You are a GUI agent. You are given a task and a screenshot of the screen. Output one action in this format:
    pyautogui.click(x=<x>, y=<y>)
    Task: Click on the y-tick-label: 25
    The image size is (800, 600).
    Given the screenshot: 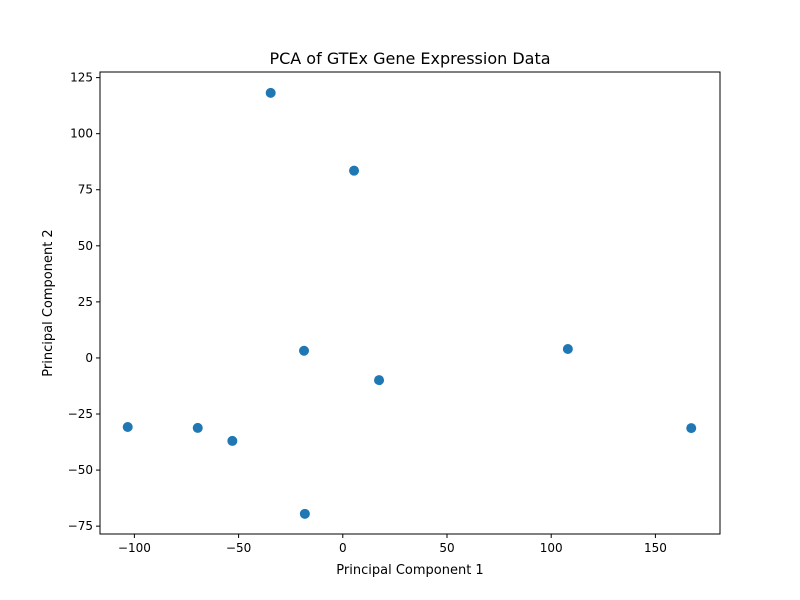 What is the action you would take?
    pyautogui.click(x=85, y=302)
    